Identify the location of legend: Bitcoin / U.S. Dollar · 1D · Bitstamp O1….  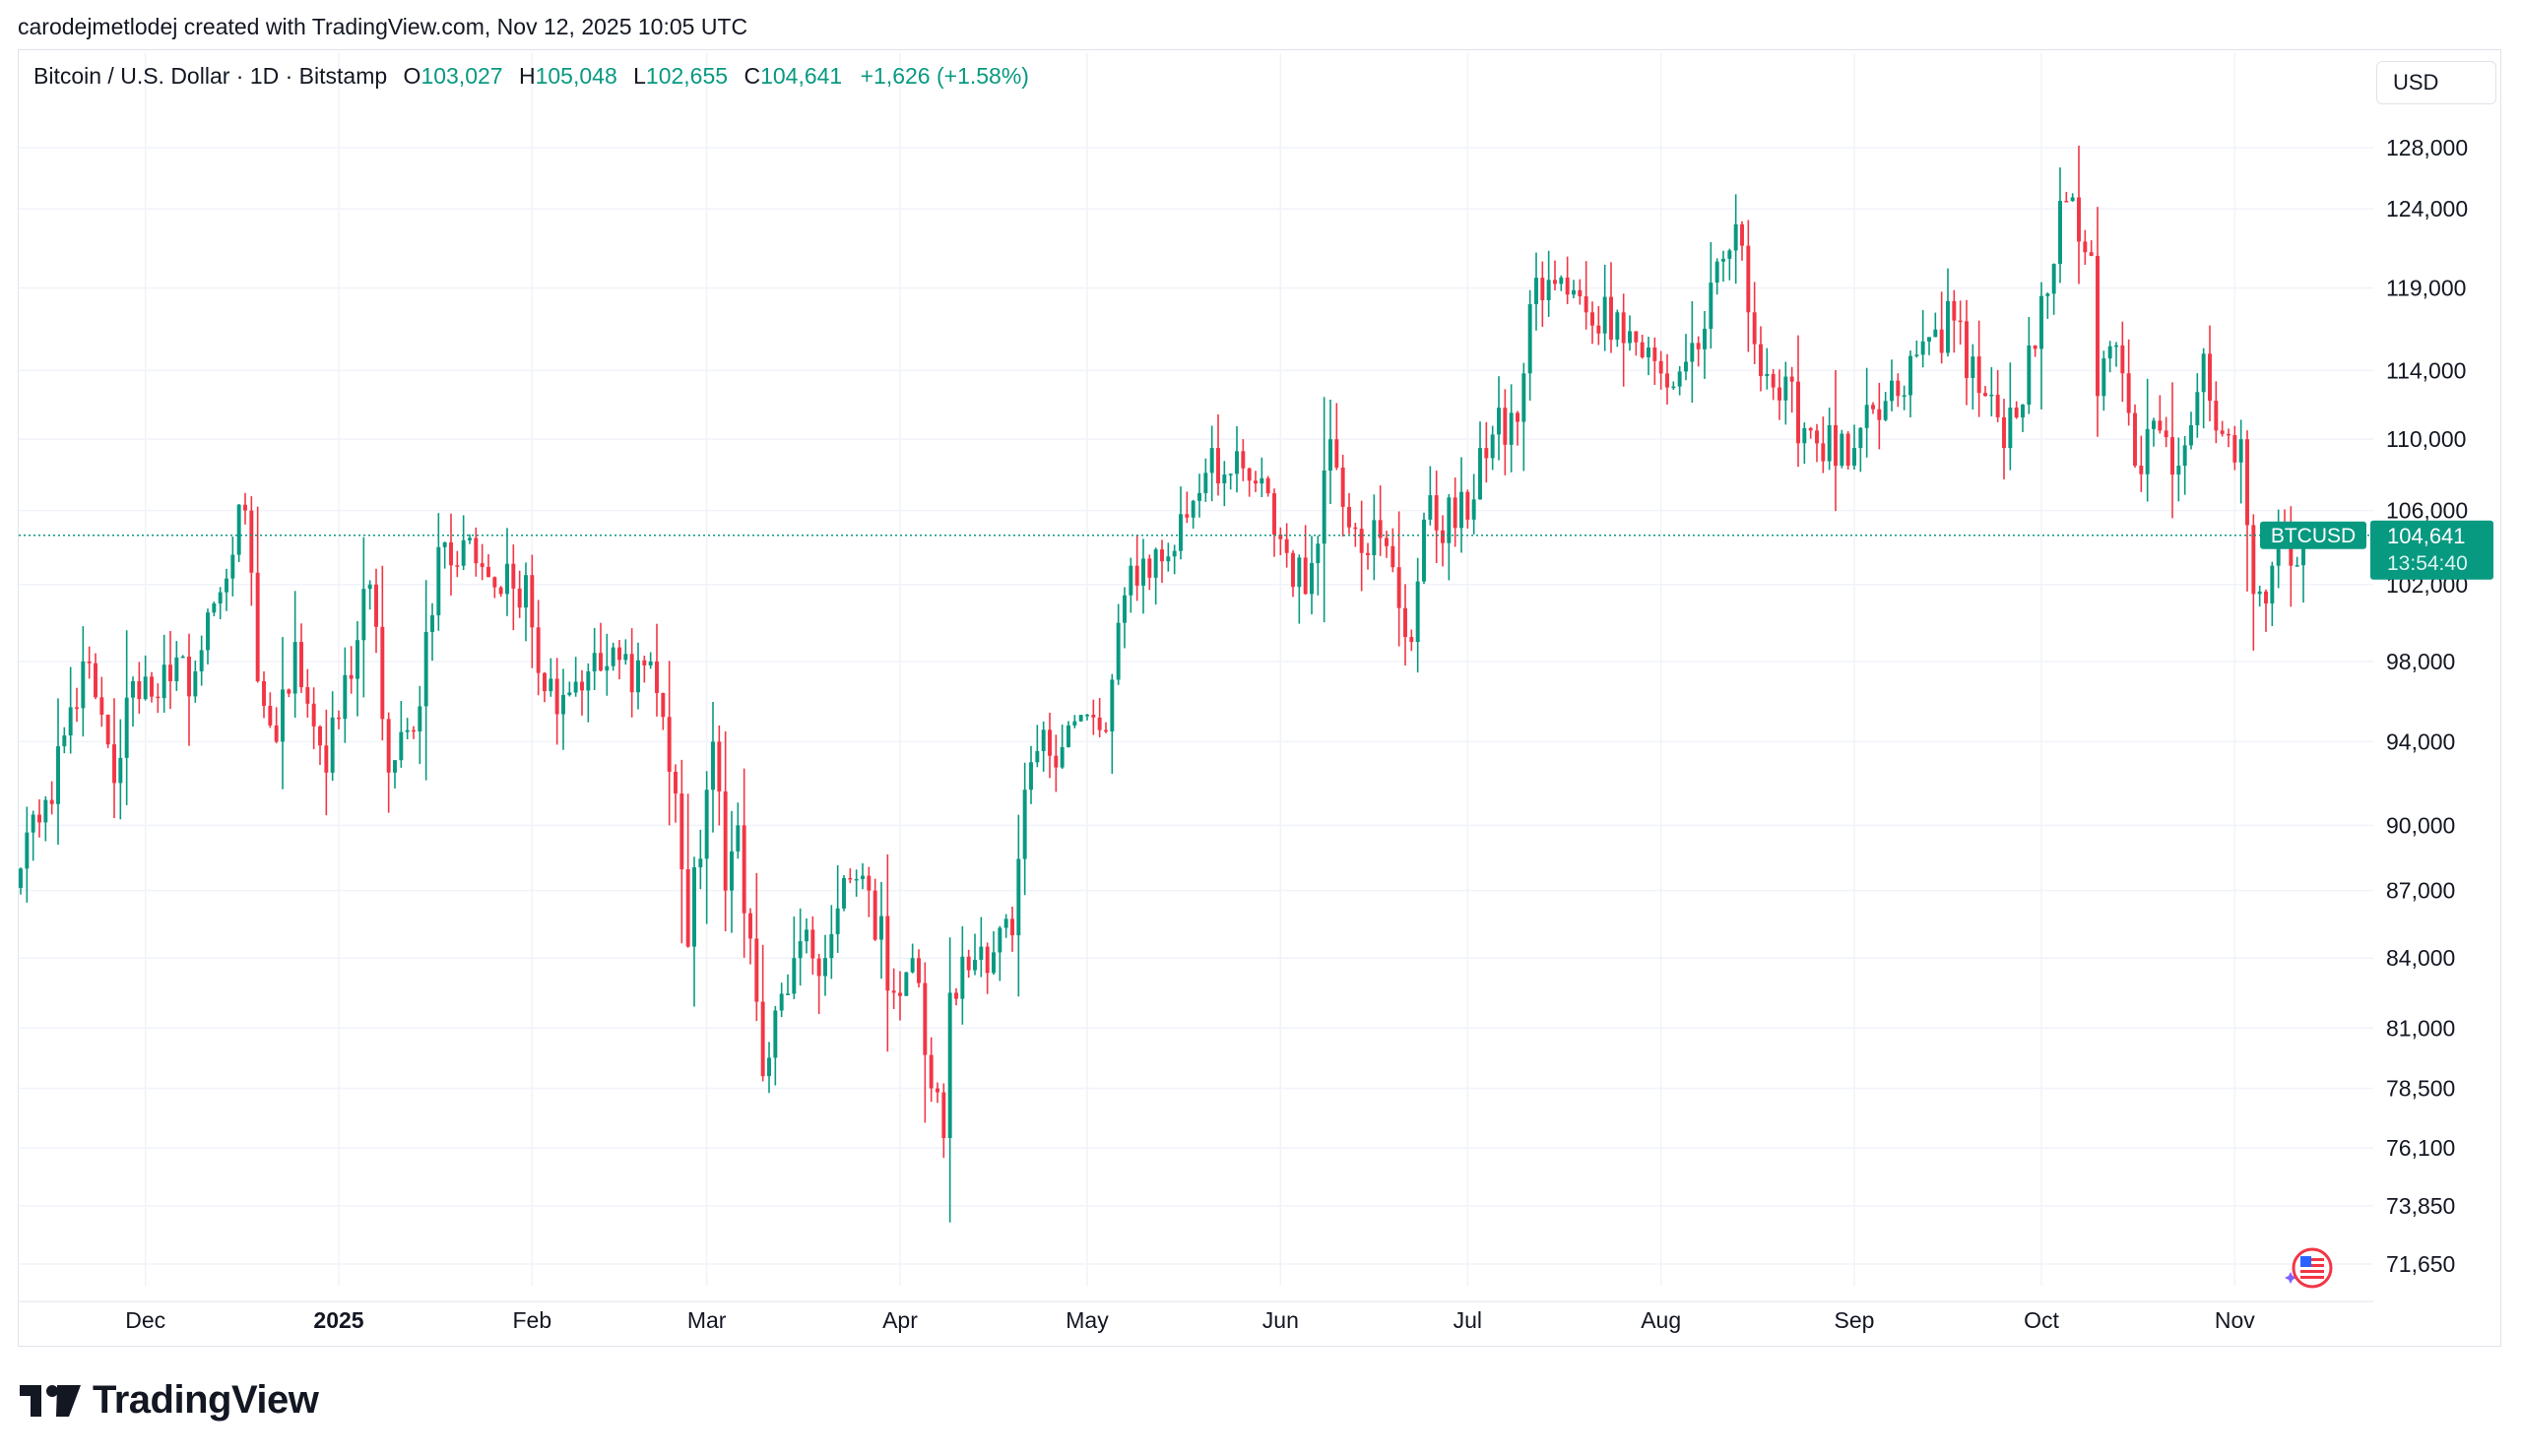
(531, 76).